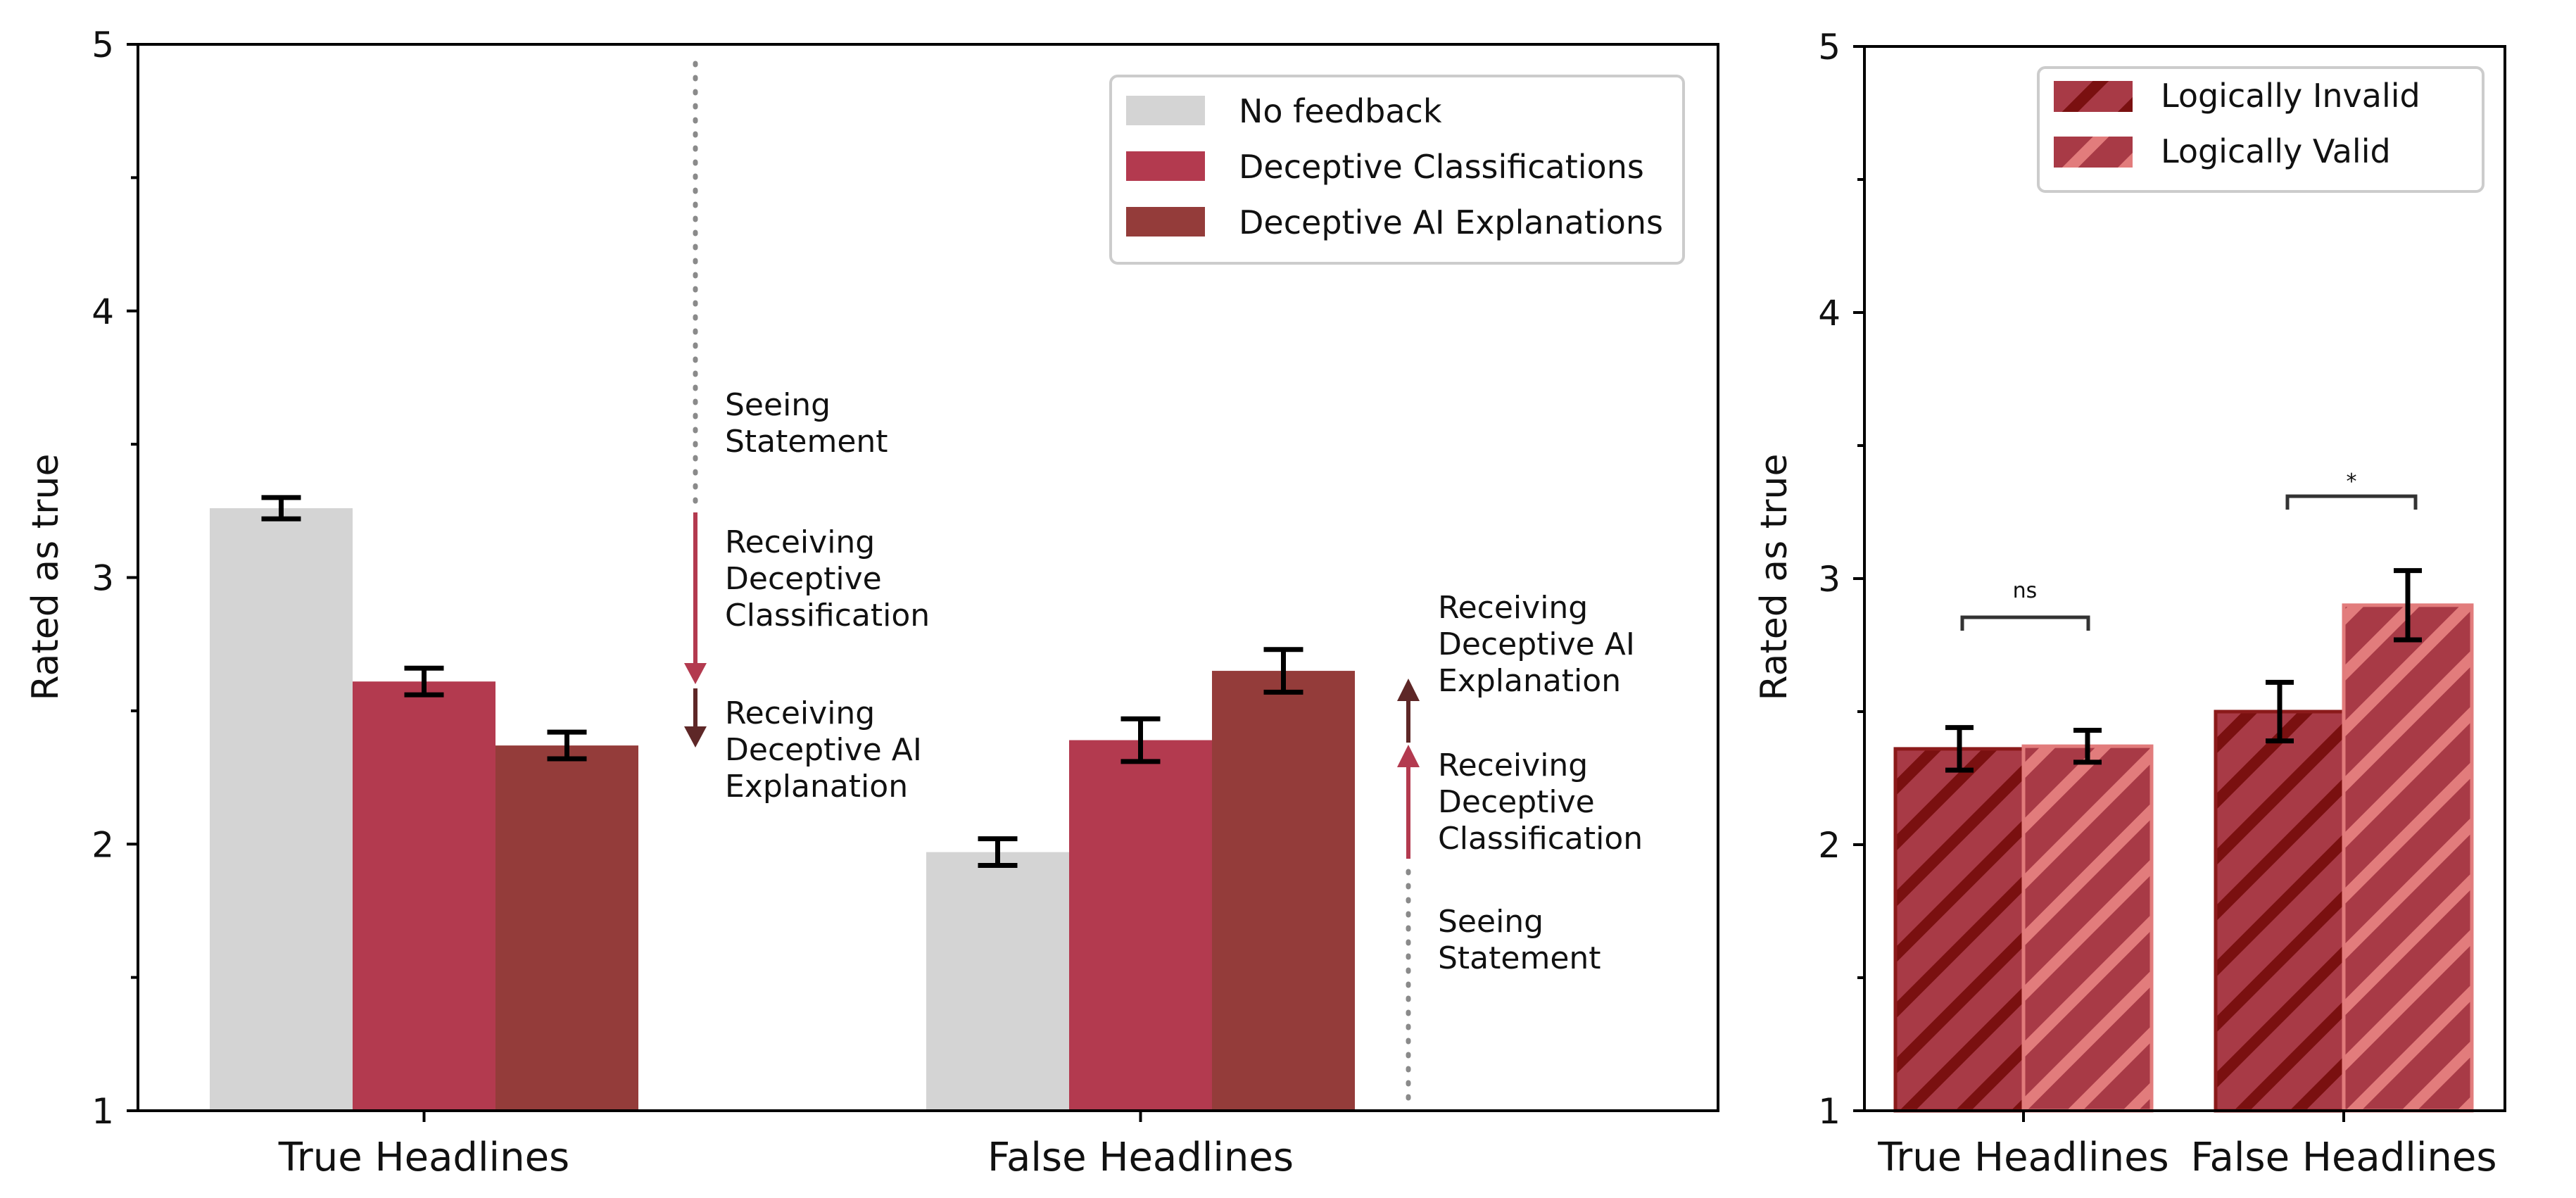  What do you see at coordinates (2183, 858) in the screenshot?
I see `right-bar-group` at bounding box center [2183, 858].